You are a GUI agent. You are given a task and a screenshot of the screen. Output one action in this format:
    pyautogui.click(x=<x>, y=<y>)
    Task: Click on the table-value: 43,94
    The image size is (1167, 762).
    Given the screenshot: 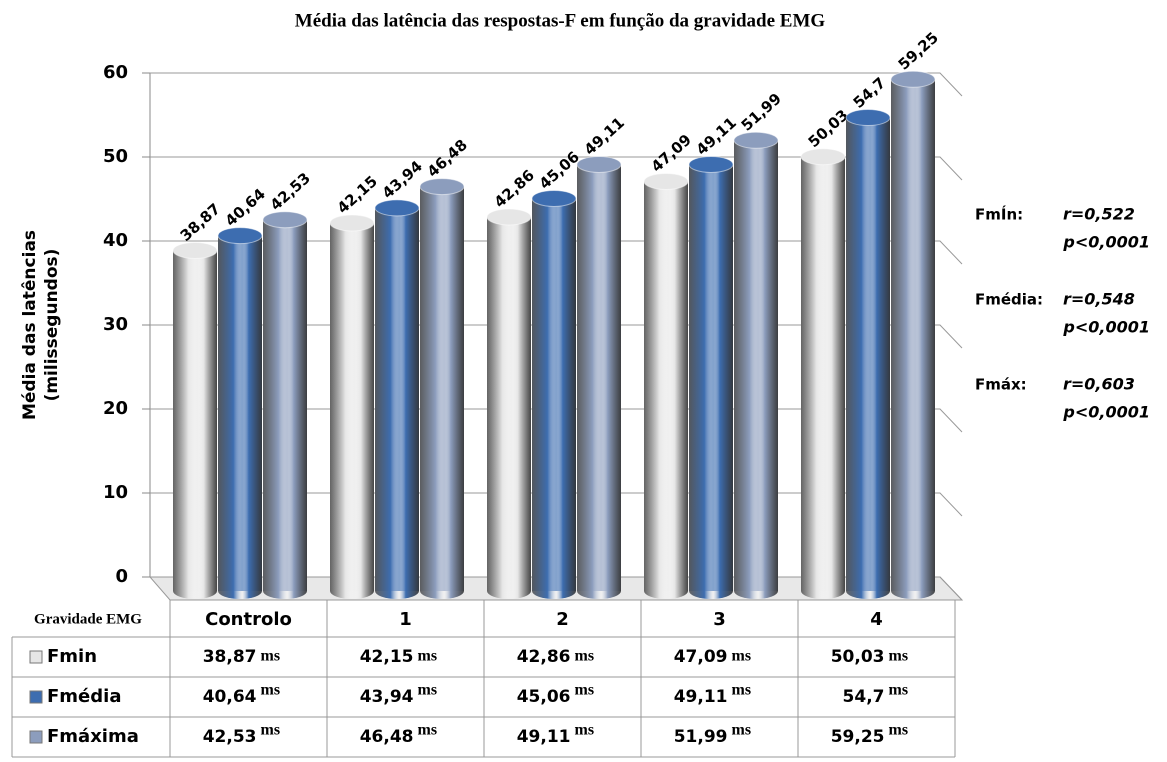 What is the action you would take?
    pyautogui.click(x=387, y=697)
    